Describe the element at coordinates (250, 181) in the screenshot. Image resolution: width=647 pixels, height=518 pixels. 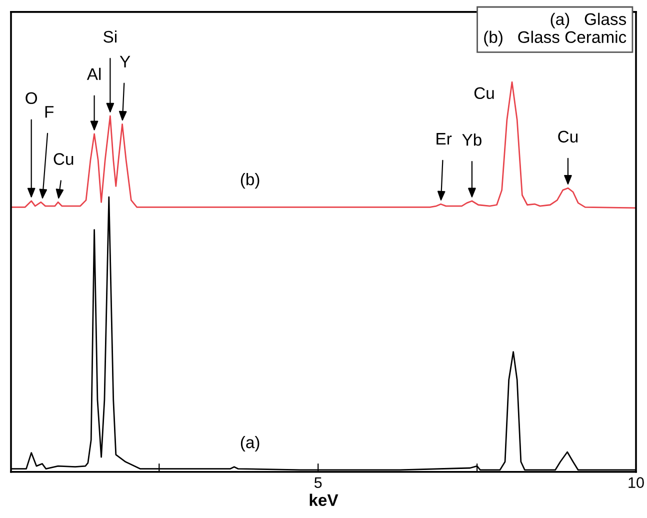
I see `annotation: (b)` at that location.